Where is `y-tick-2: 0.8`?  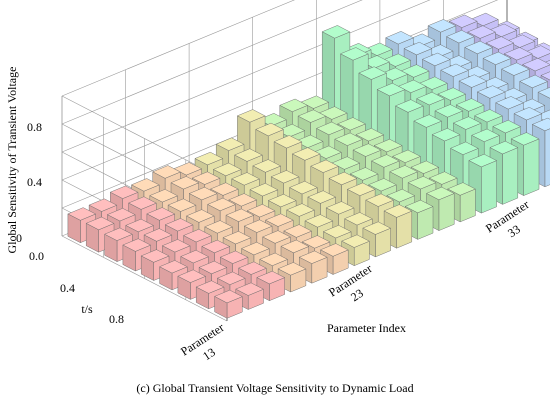 y-tick-2: 0.8 is located at coordinates (116, 319).